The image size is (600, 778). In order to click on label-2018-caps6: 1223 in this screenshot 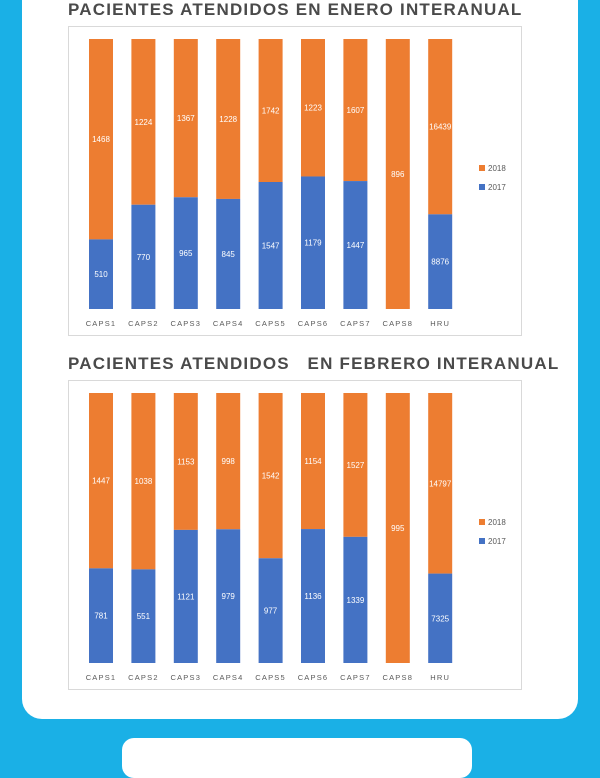, I will do `click(313, 108)`.